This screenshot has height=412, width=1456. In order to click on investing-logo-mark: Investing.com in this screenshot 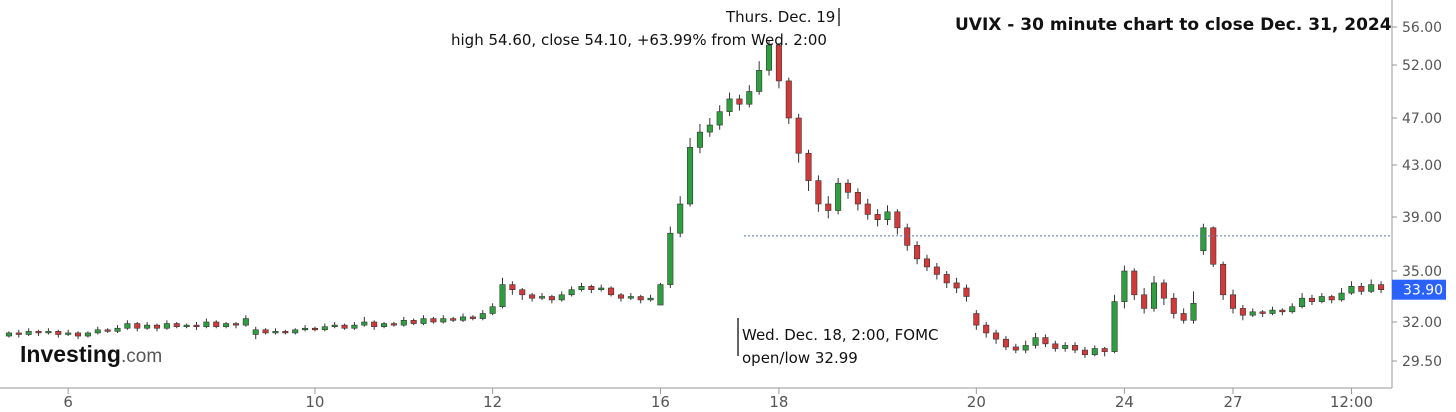, I will do `click(91, 354)`.